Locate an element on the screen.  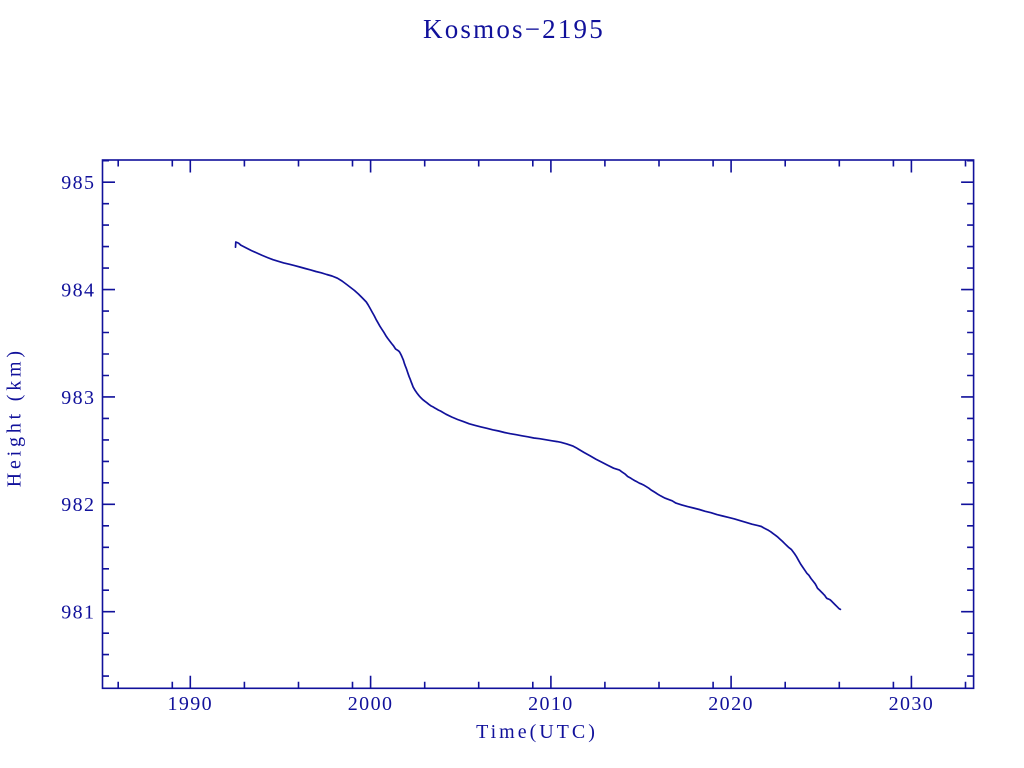
svg-text: 984 is located at coordinates (78, 291).